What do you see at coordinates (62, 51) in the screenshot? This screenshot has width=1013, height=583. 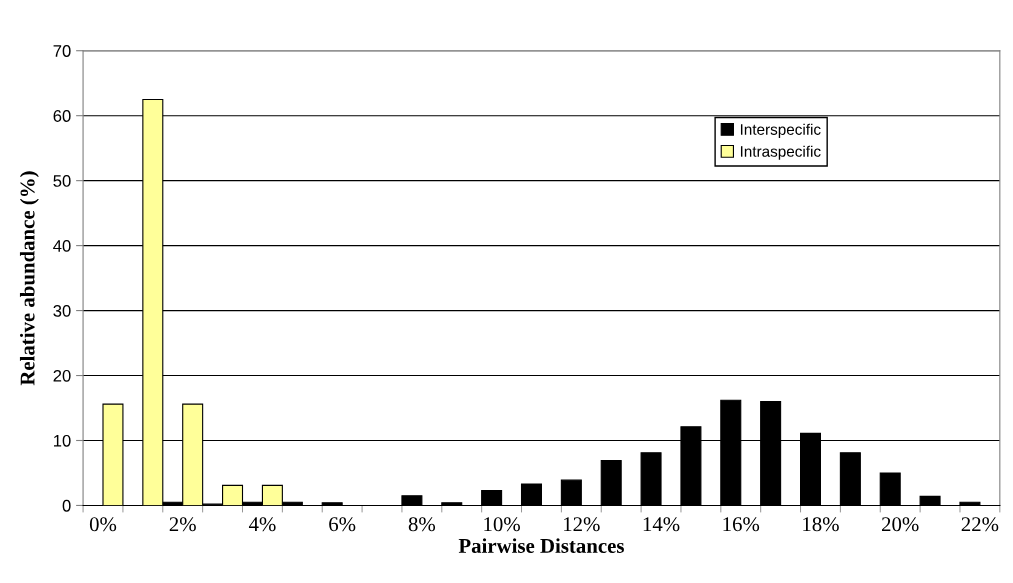 I see `y-tick-label: 70` at bounding box center [62, 51].